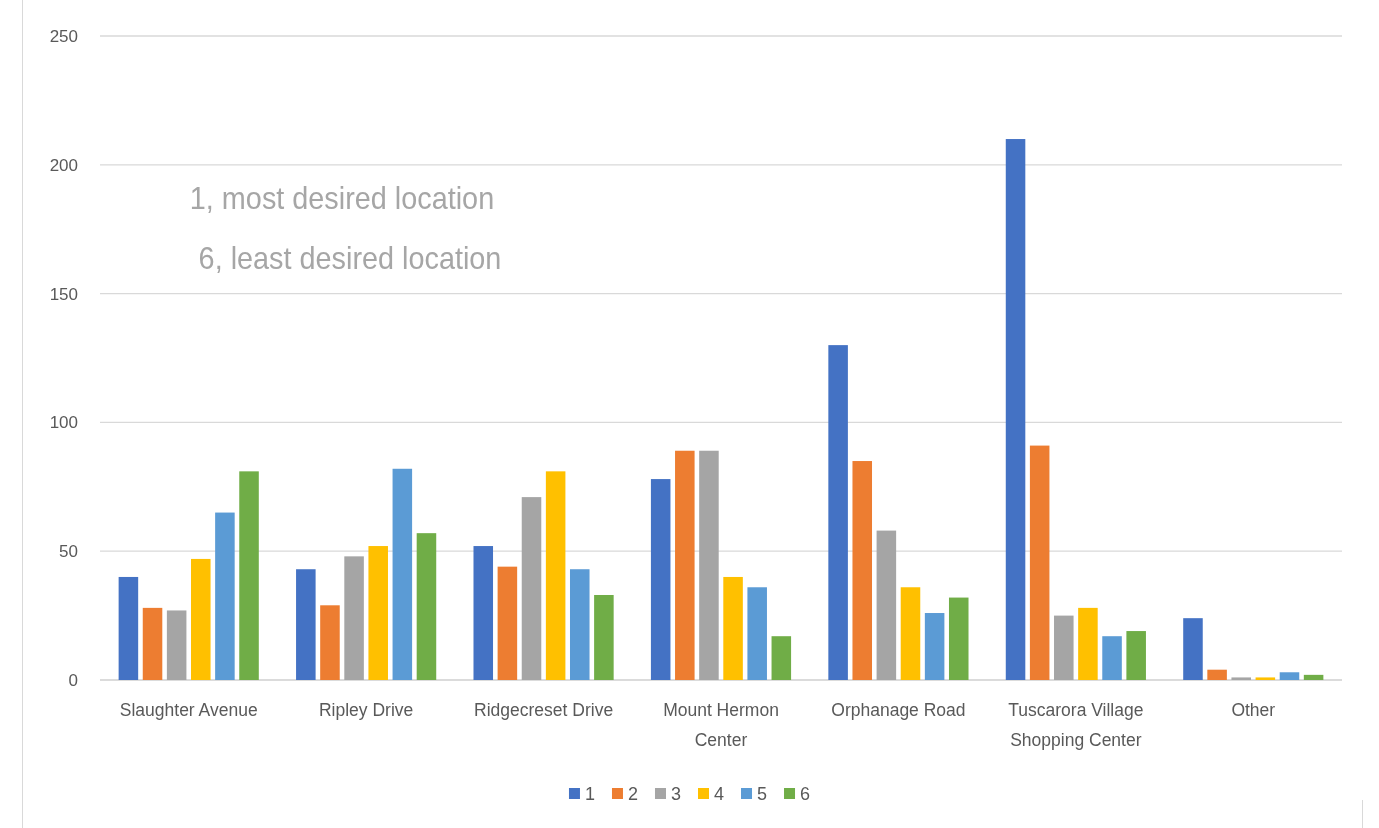  Describe the element at coordinates (73, 680) in the screenshot. I see `y-tick-label: 0` at that location.